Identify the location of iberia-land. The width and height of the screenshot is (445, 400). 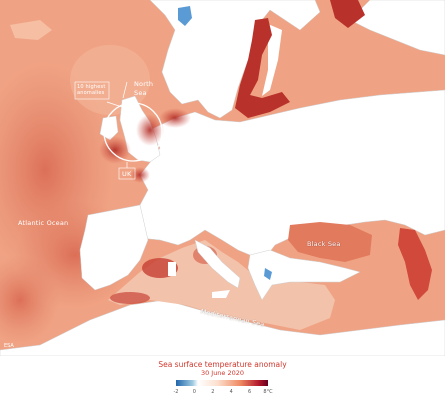
(114, 247).